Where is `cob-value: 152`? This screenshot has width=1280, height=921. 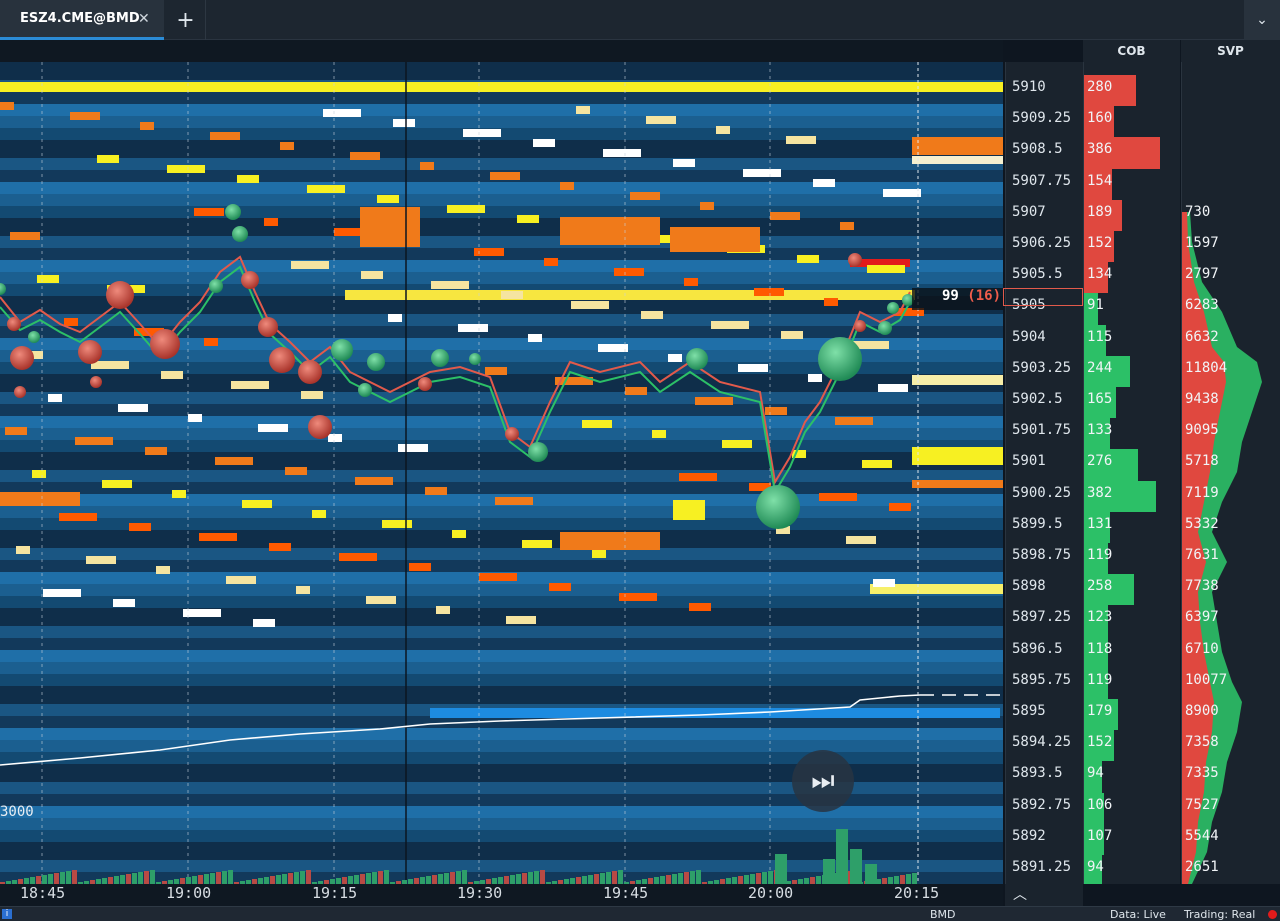
cob-value: 152 is located at coordinates (1100, 742).